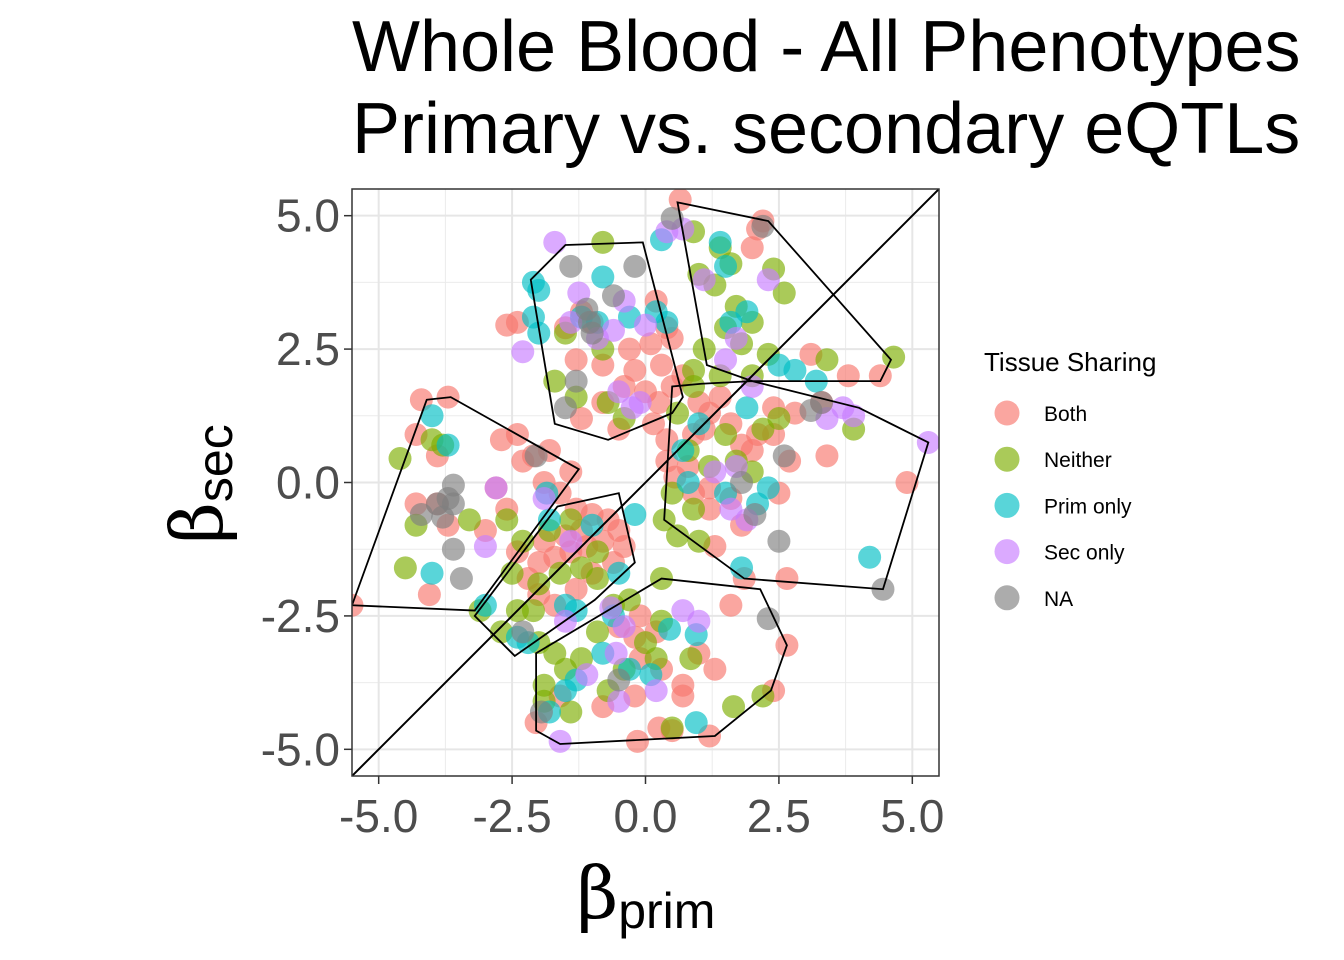  What do you see at coordinates (1007, 459) in the screenshot?
I see `legend-key-neither` at bounding box center [1007, 459].